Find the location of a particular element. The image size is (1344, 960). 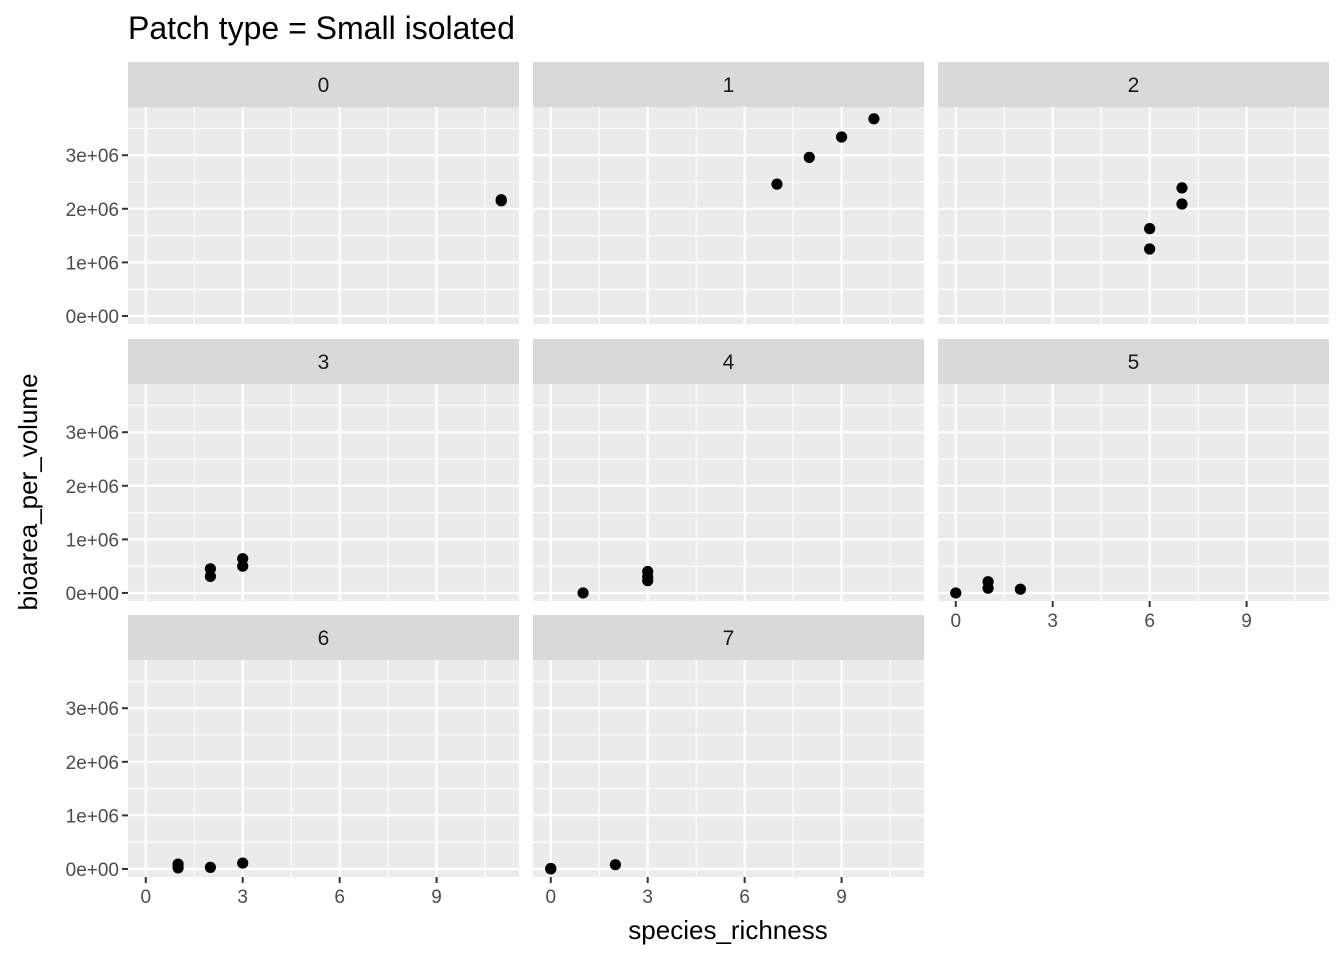

facet-strip-label: 5 is located at coordinates (1134, 362).